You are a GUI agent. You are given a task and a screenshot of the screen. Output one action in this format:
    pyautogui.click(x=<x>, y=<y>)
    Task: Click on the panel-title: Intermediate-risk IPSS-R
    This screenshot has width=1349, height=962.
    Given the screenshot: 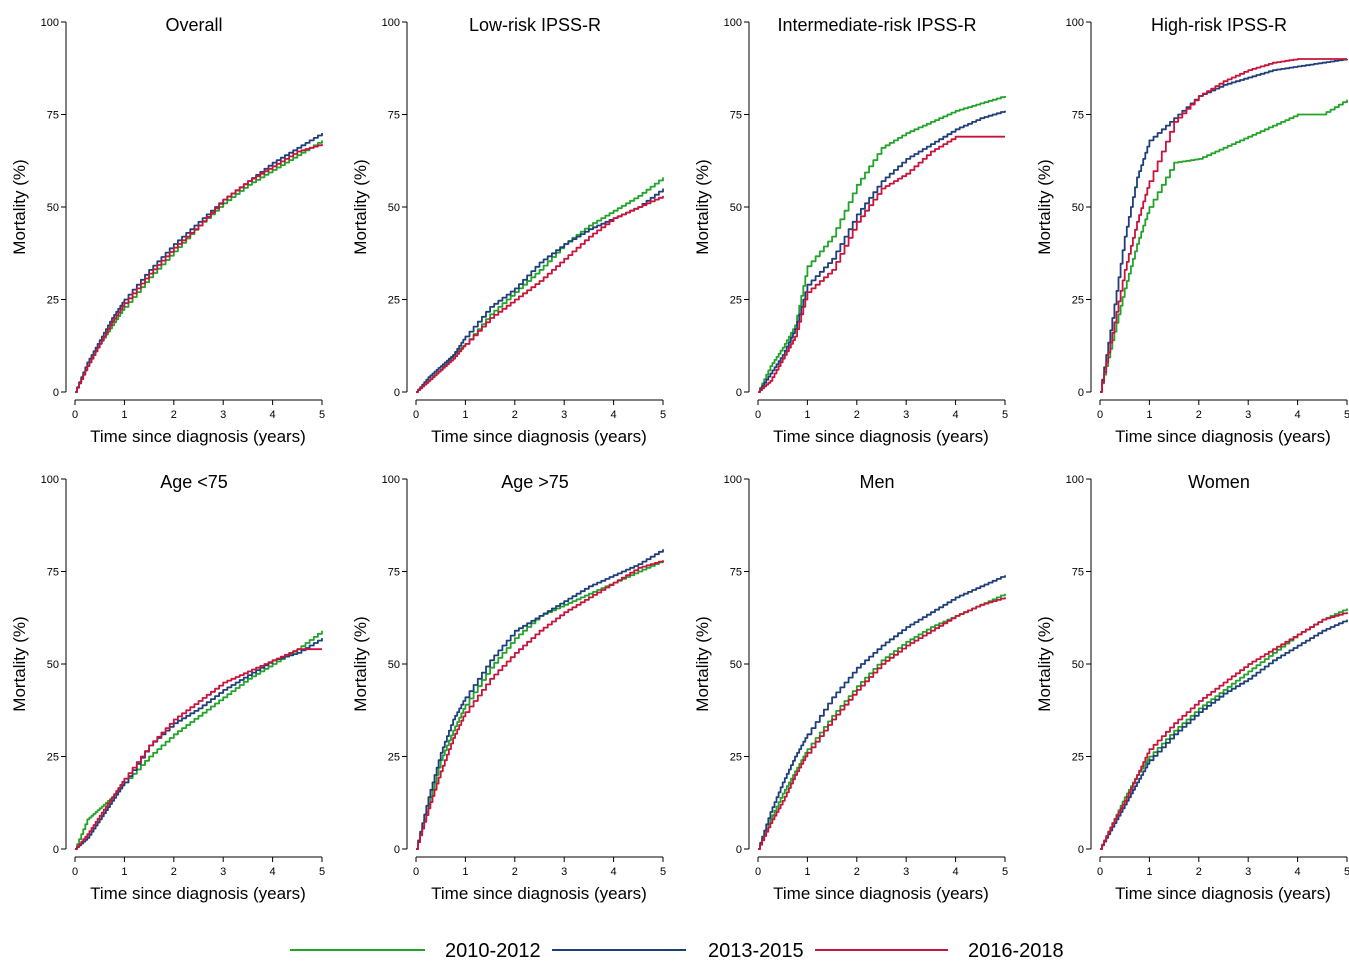 What is the action you would take?
    pyautogui.click(x=876, y=25)
    